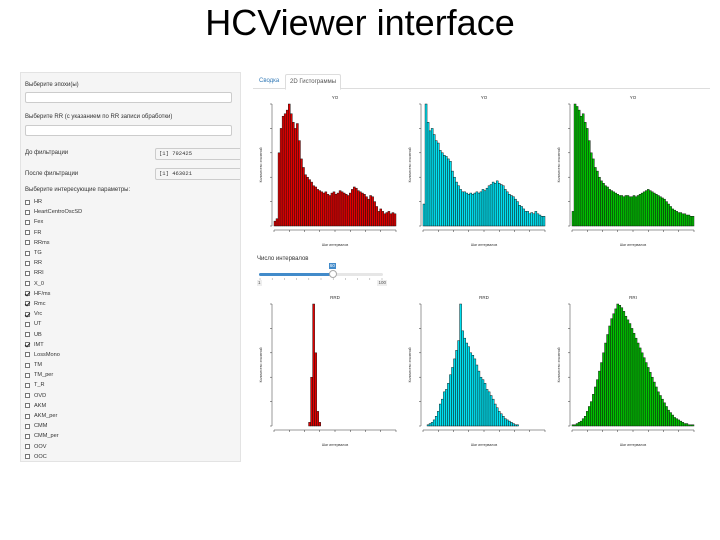 Image resolution: width=720 pixels, height=540 pixels. Describe the element at coordinates (125, 304) in the screenshot. I see `param-checkbox-item: Rmc` at that location.